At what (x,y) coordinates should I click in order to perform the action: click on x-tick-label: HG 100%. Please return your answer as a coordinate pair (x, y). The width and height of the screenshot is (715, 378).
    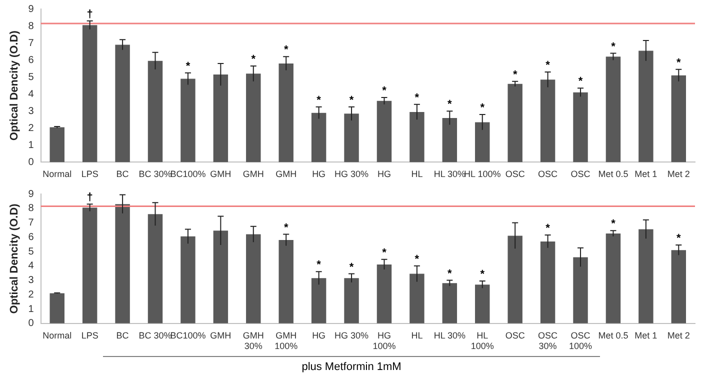
    Looking at the image, I should click on (384, 341).